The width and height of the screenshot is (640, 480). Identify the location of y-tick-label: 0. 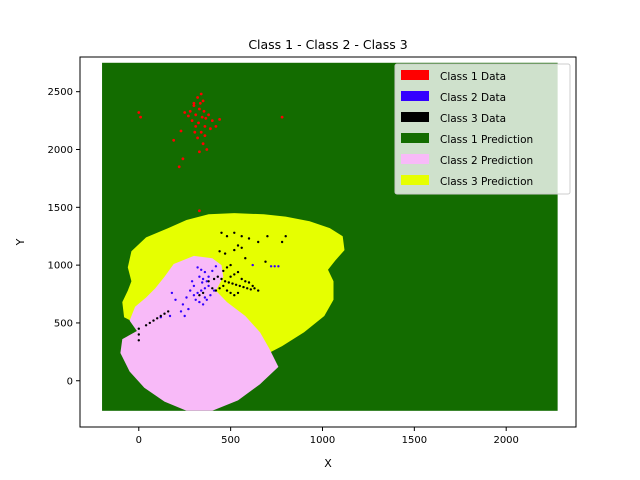
(70, 381).